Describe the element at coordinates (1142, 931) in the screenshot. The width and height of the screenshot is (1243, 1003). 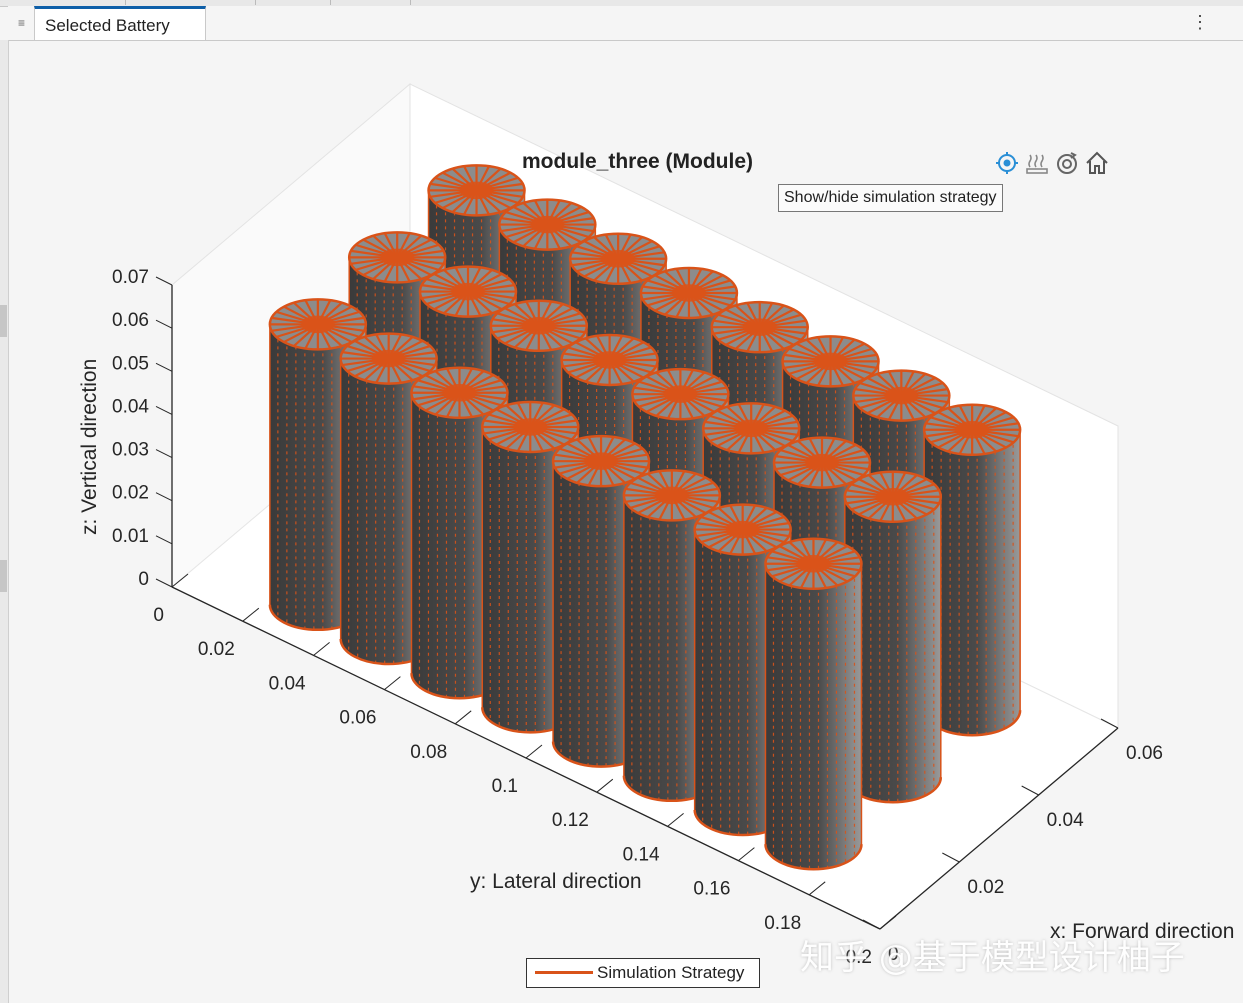
I see `x-axis-label: x: Forward direction` at that location.